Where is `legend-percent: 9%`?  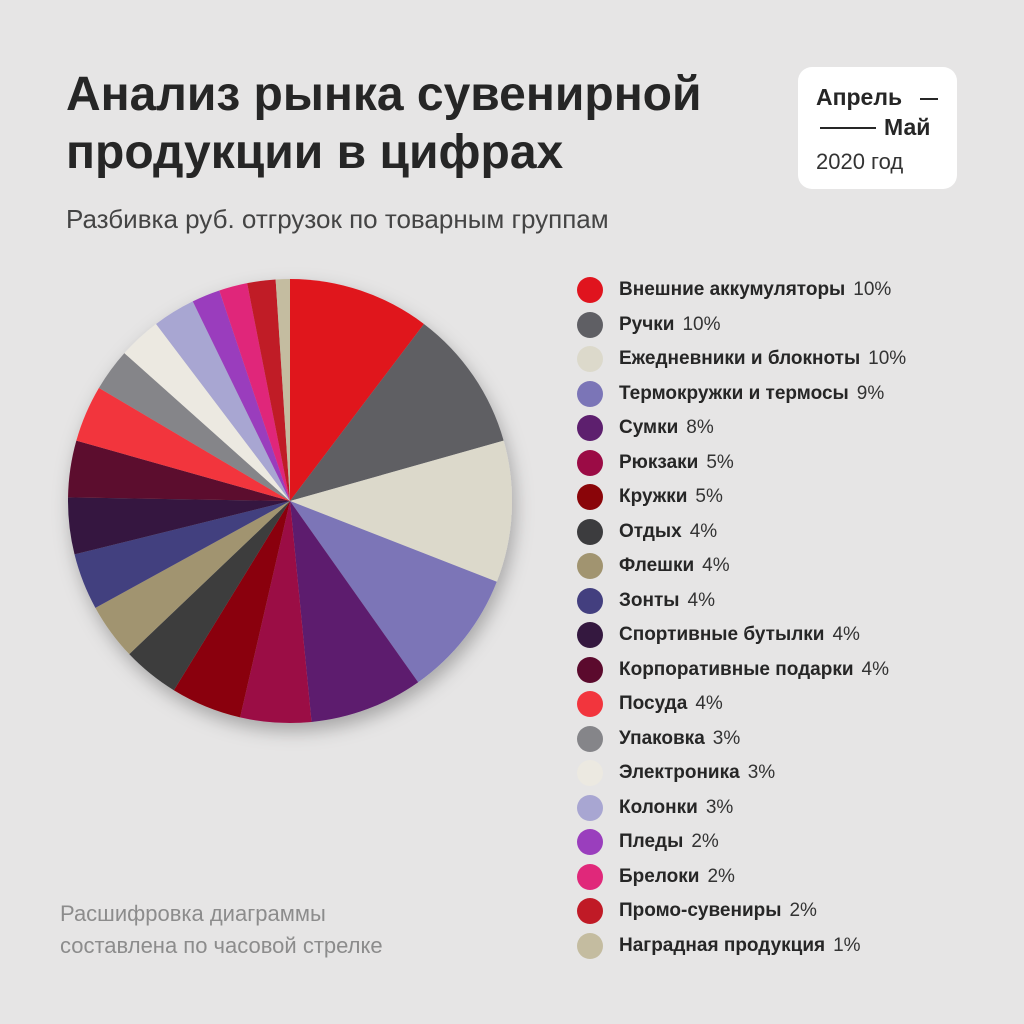 legend-percent: 9% is located at coordinates (870, 393).